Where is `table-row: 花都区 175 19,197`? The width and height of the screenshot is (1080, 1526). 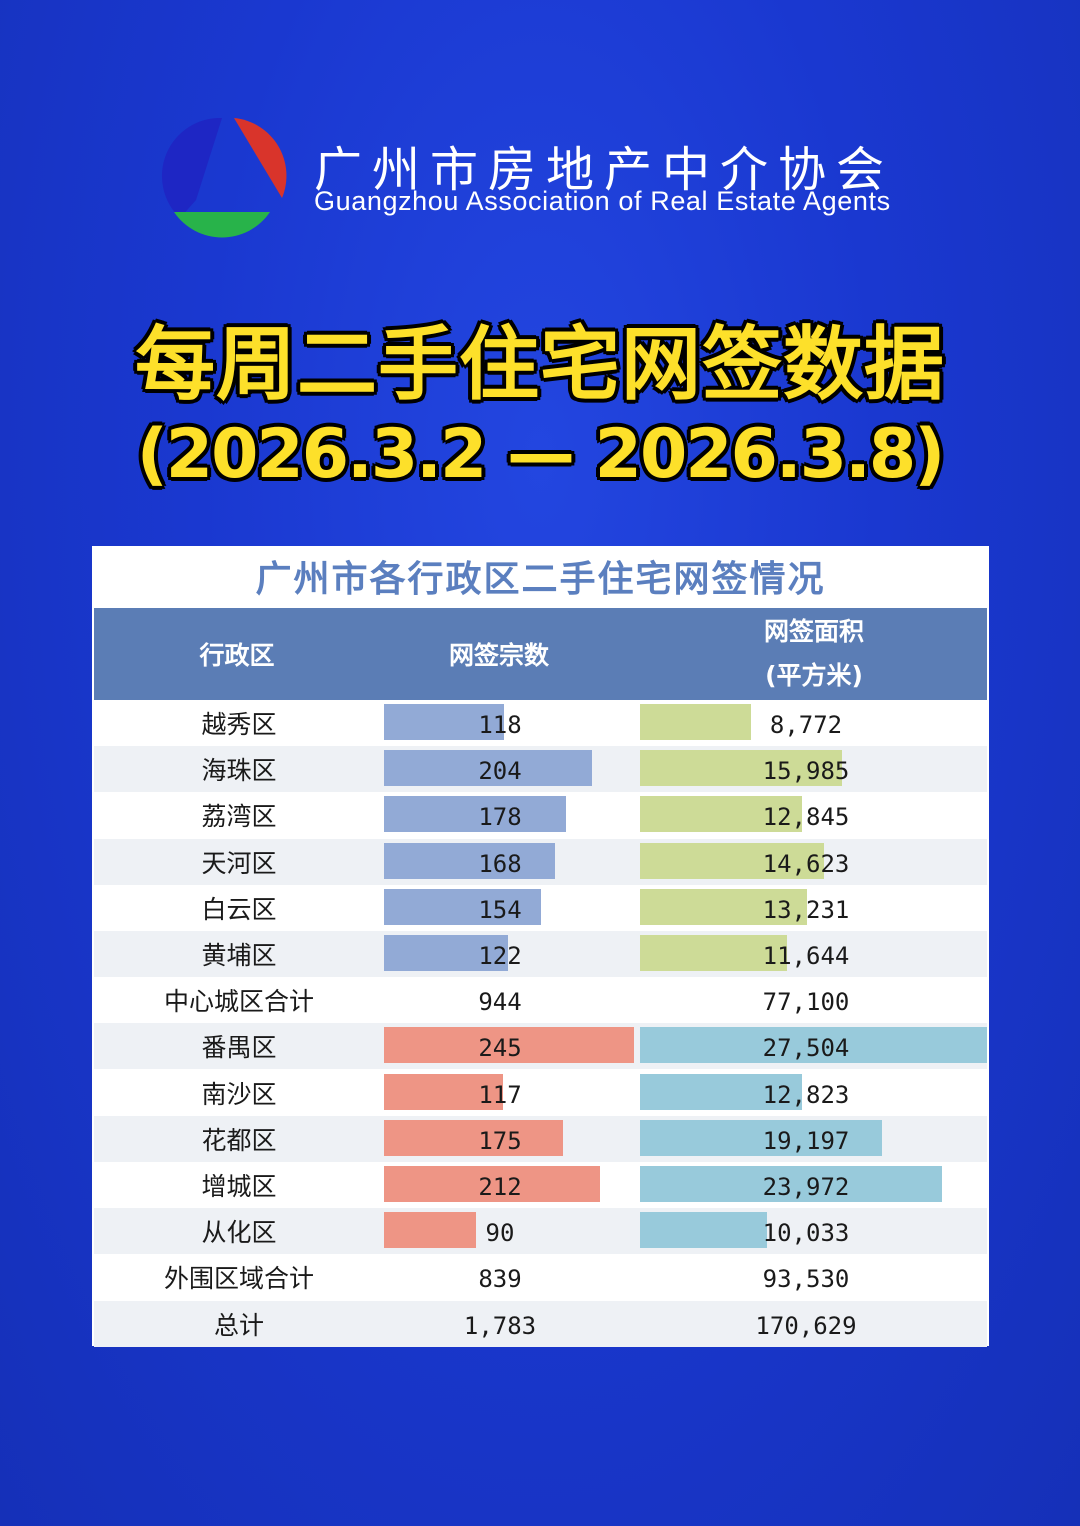 table-row: 花都区 175 19,197 is located at coordinates (540, 1138).